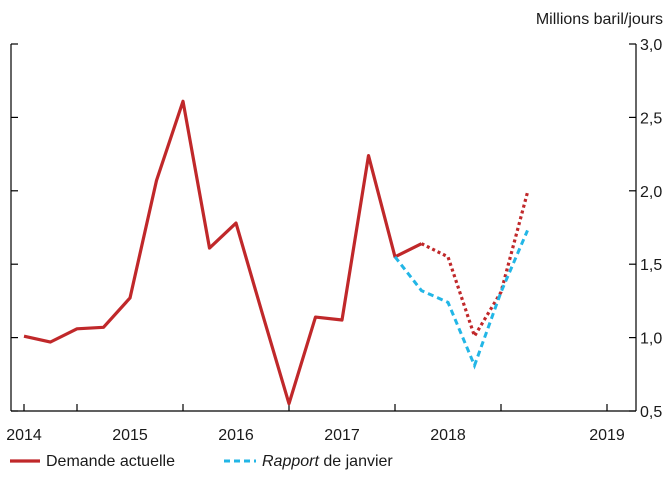 This screenshot has height=485, width=665. I want to click on y-tick-label: 2,0, so click(651, 192).